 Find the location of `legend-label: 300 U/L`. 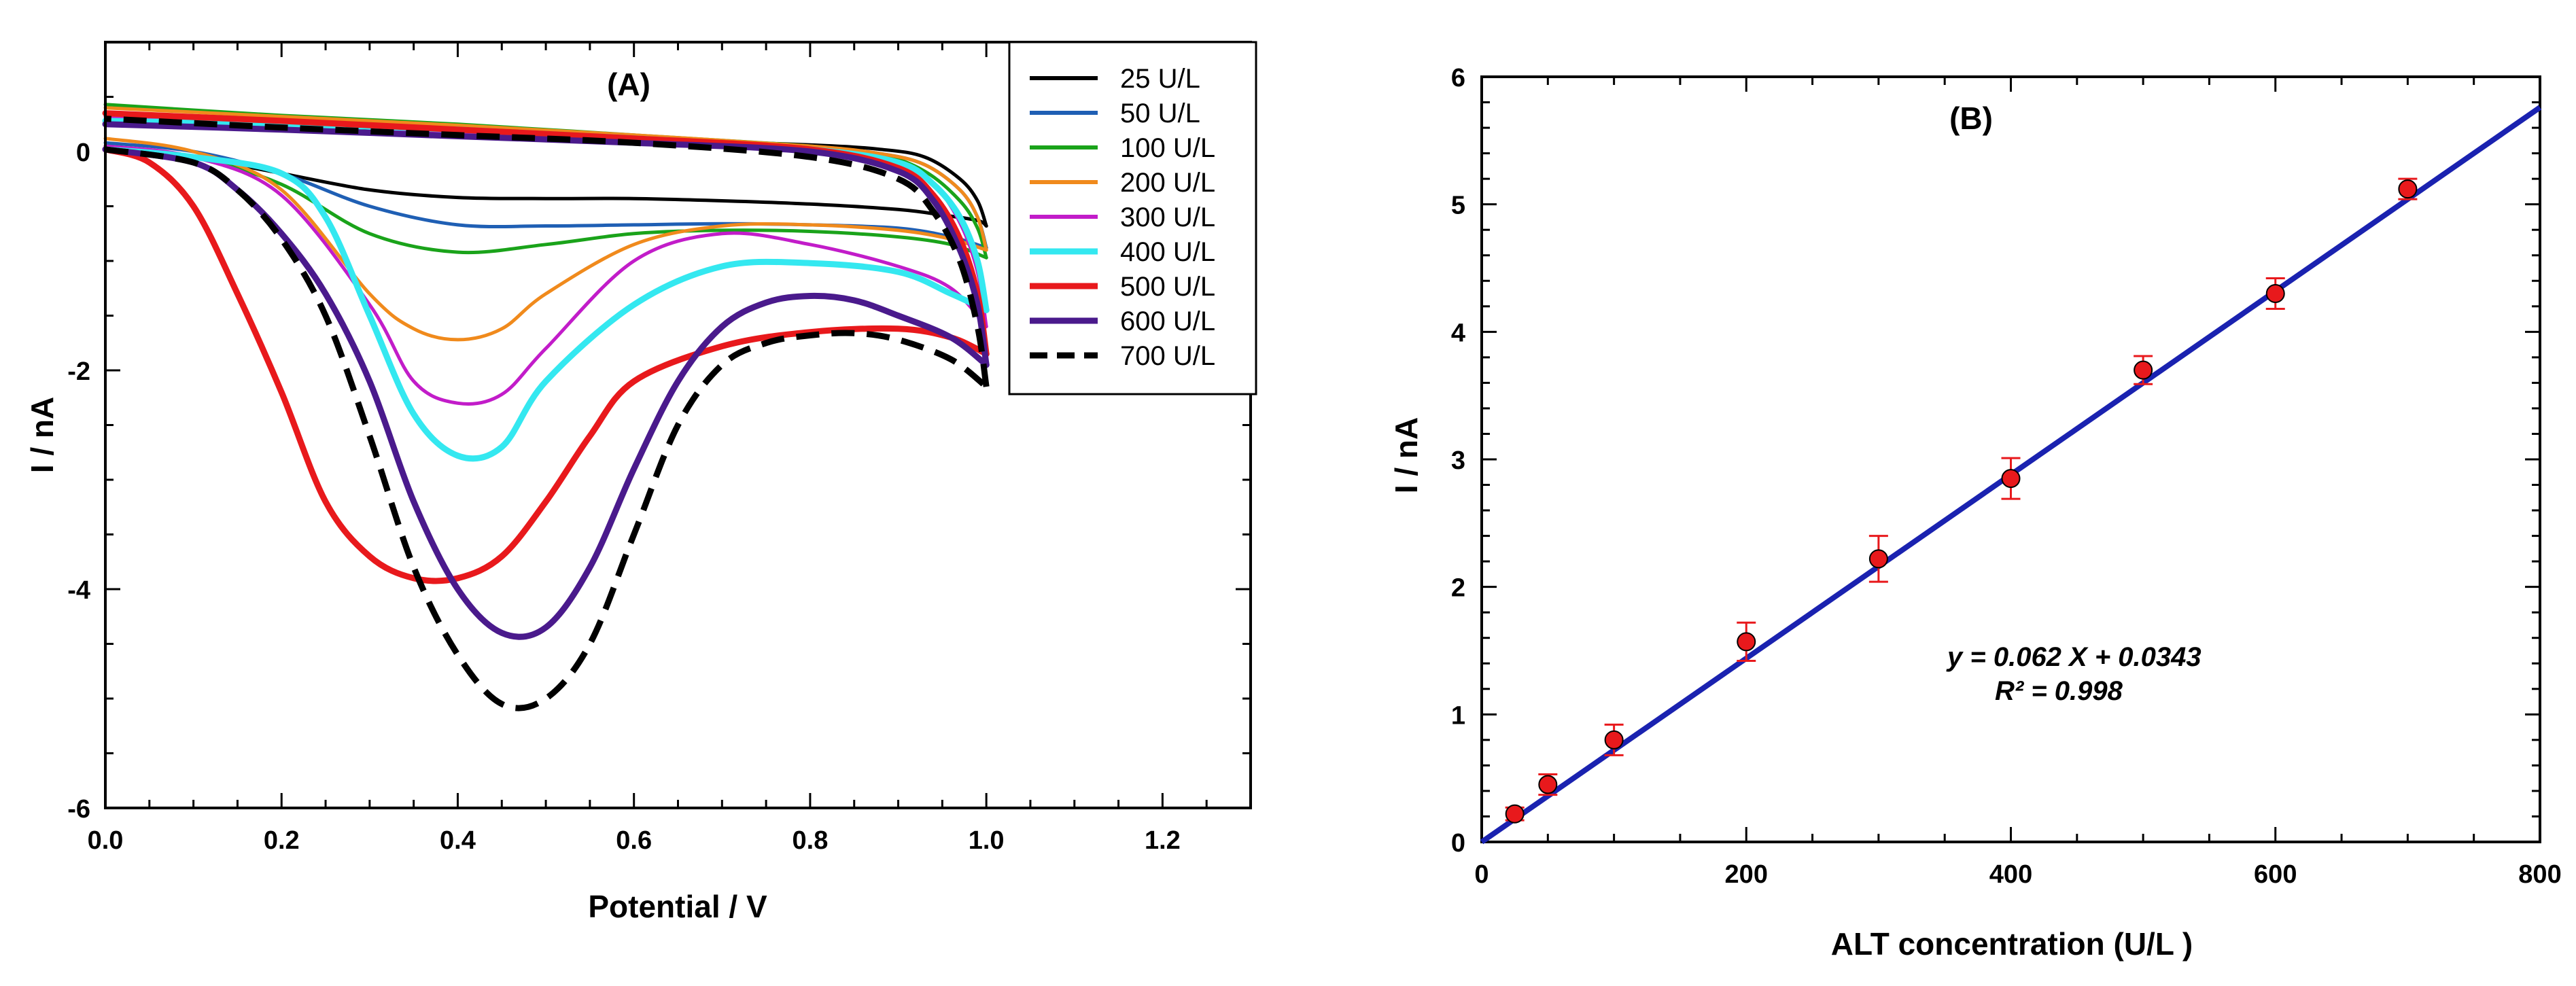

legend-label: 300 U/L is located at coordinates (1167, 217).